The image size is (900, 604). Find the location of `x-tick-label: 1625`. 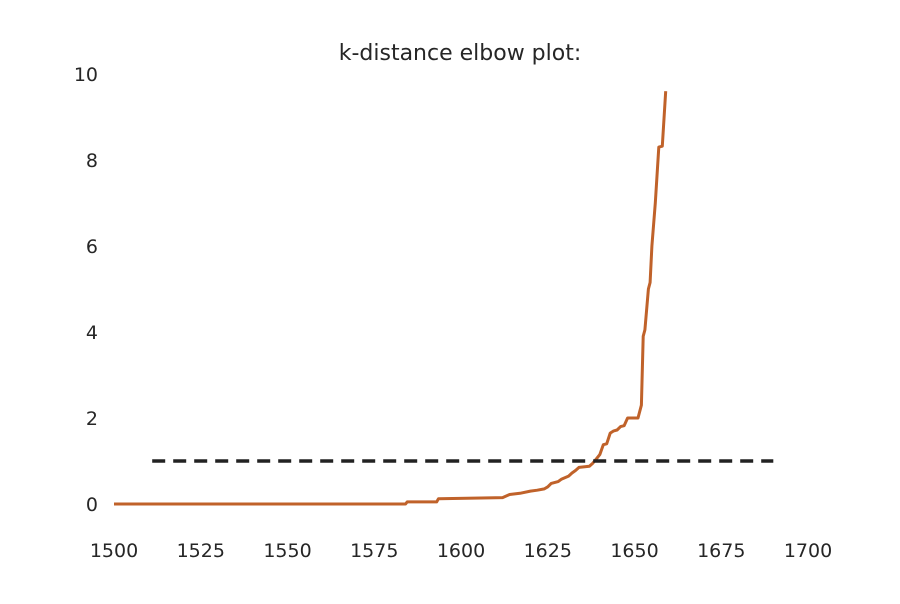

x-tick-label: 1625 is located at coordinates (548, 551).